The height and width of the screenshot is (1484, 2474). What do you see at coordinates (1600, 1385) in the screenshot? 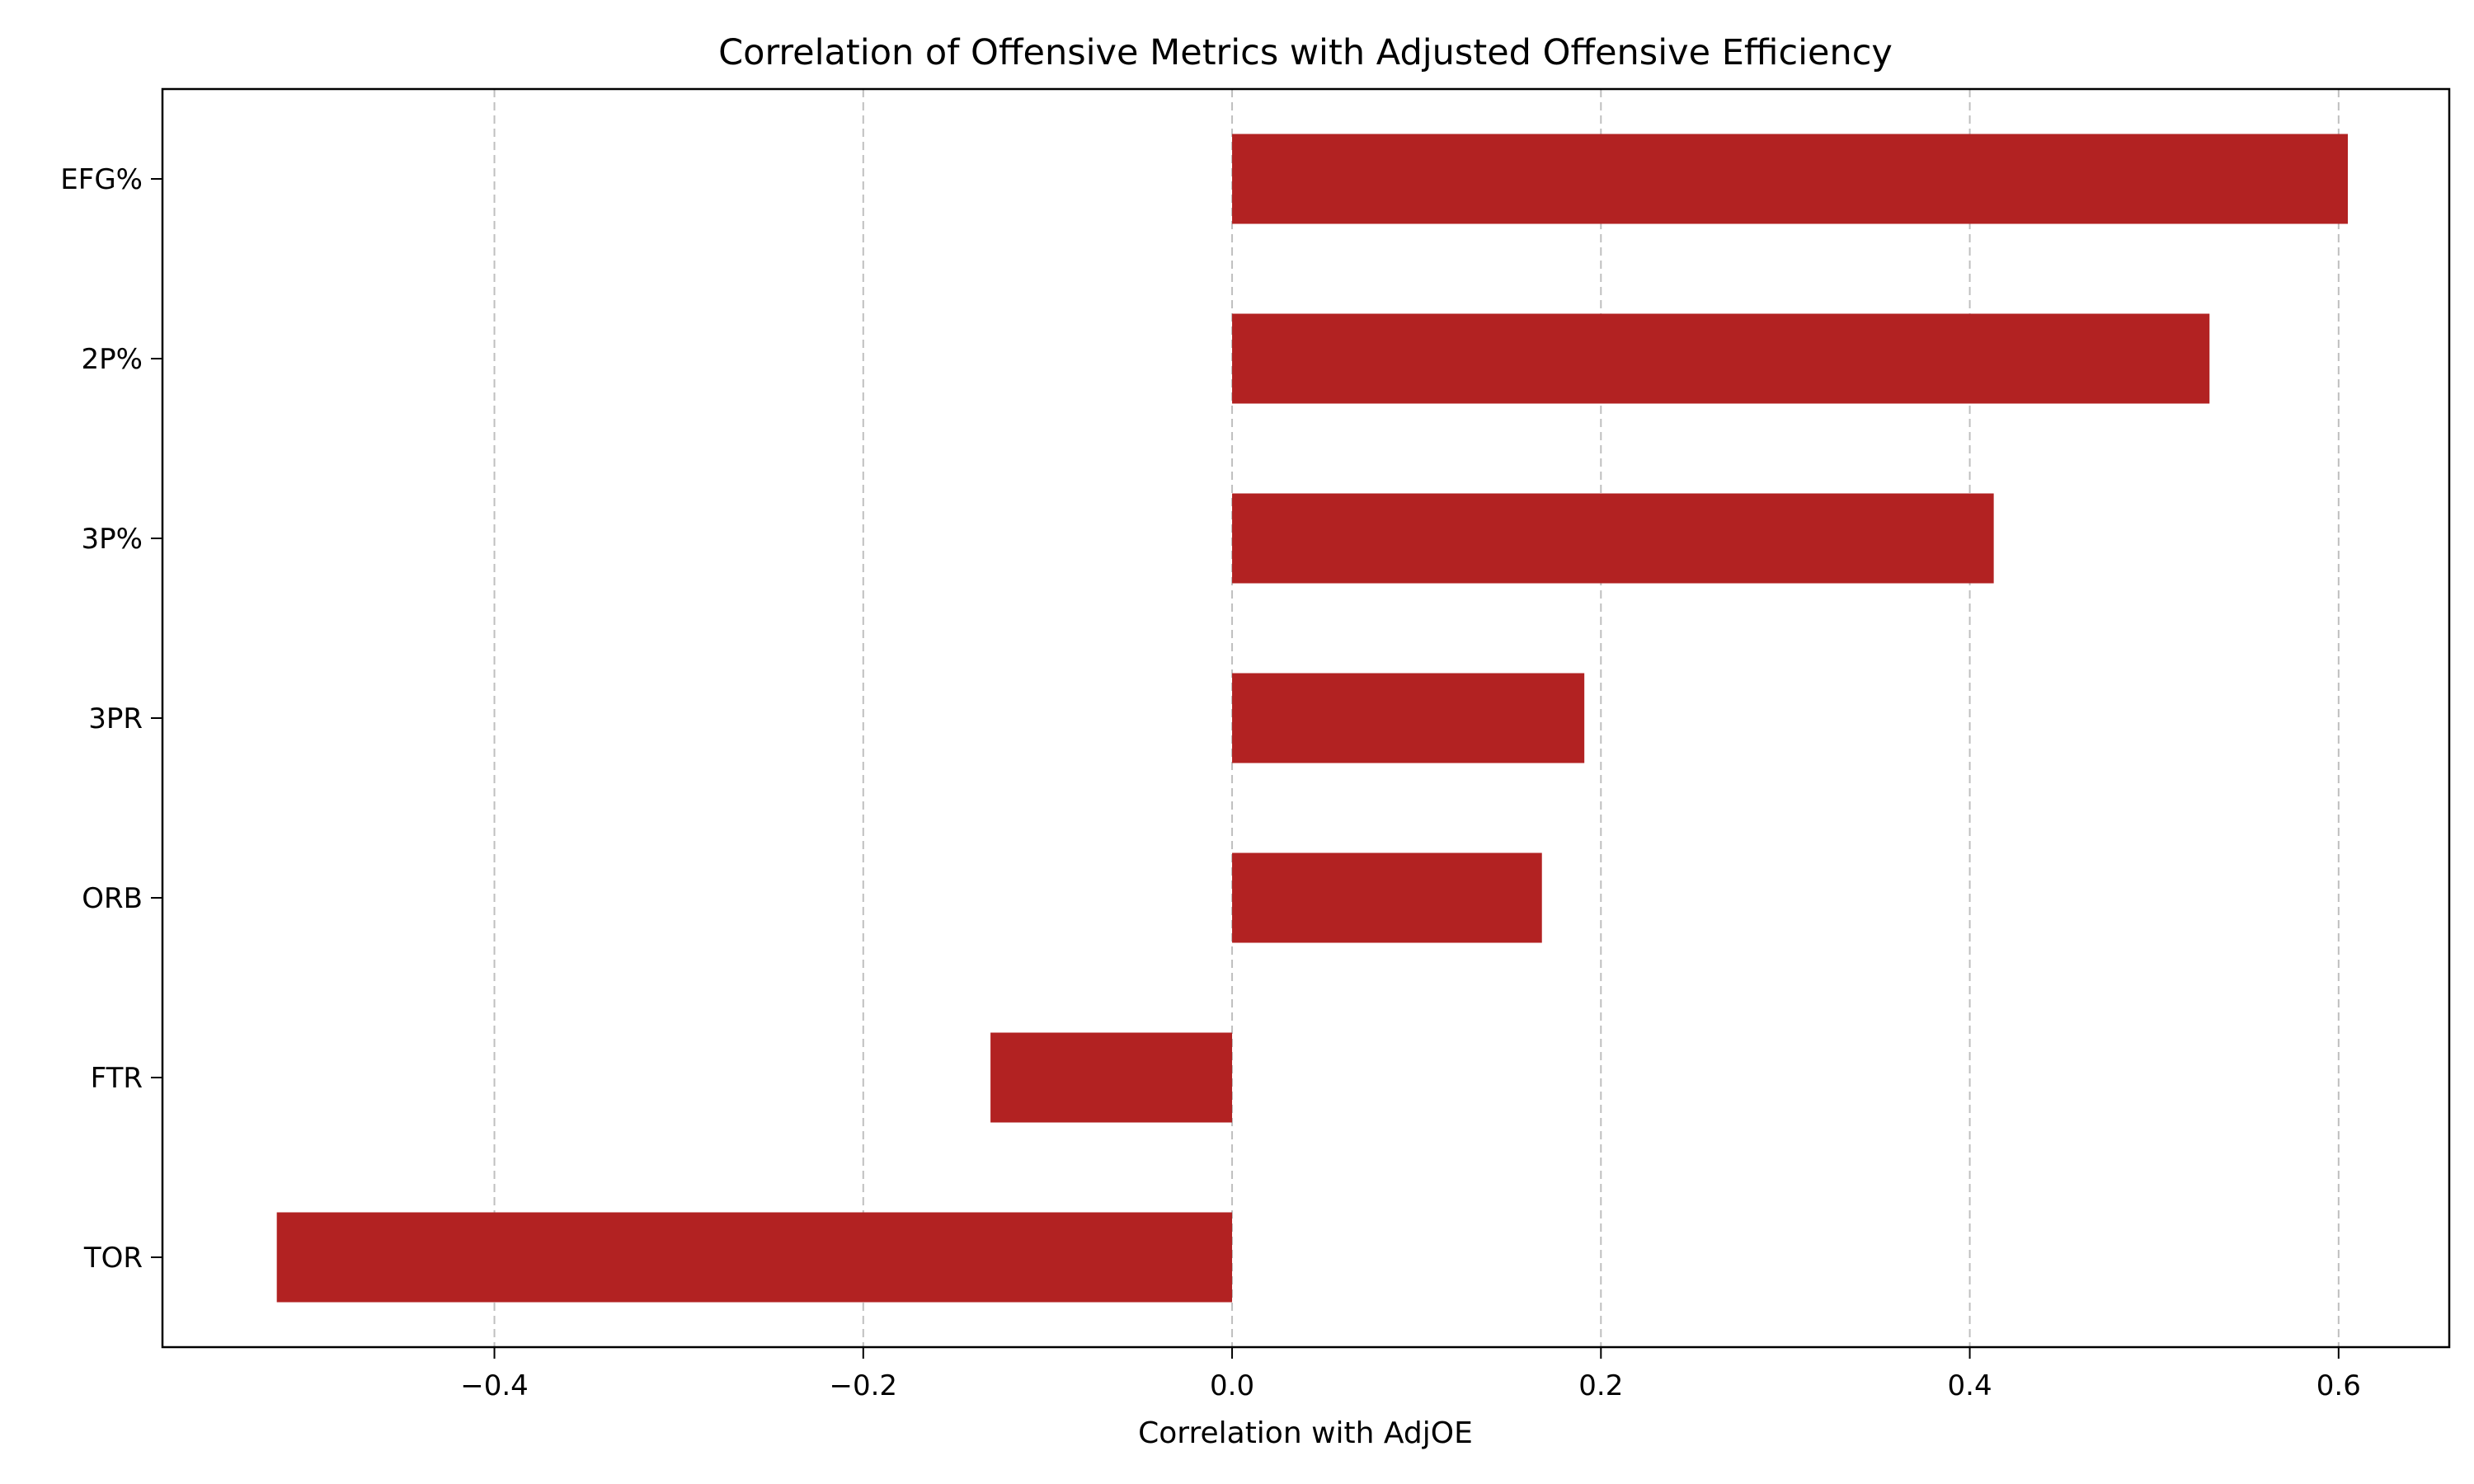
I see `x-tick-label: 0.2` at bounding box center [1600, 1385].